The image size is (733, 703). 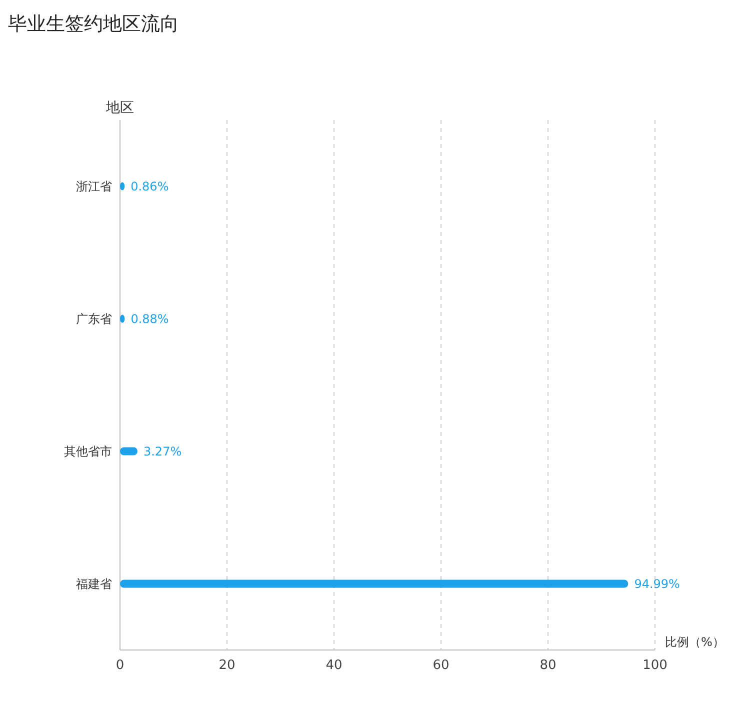 I want to click on chart-title: 毕业生签约地区流向, so click(x=93, y=24).